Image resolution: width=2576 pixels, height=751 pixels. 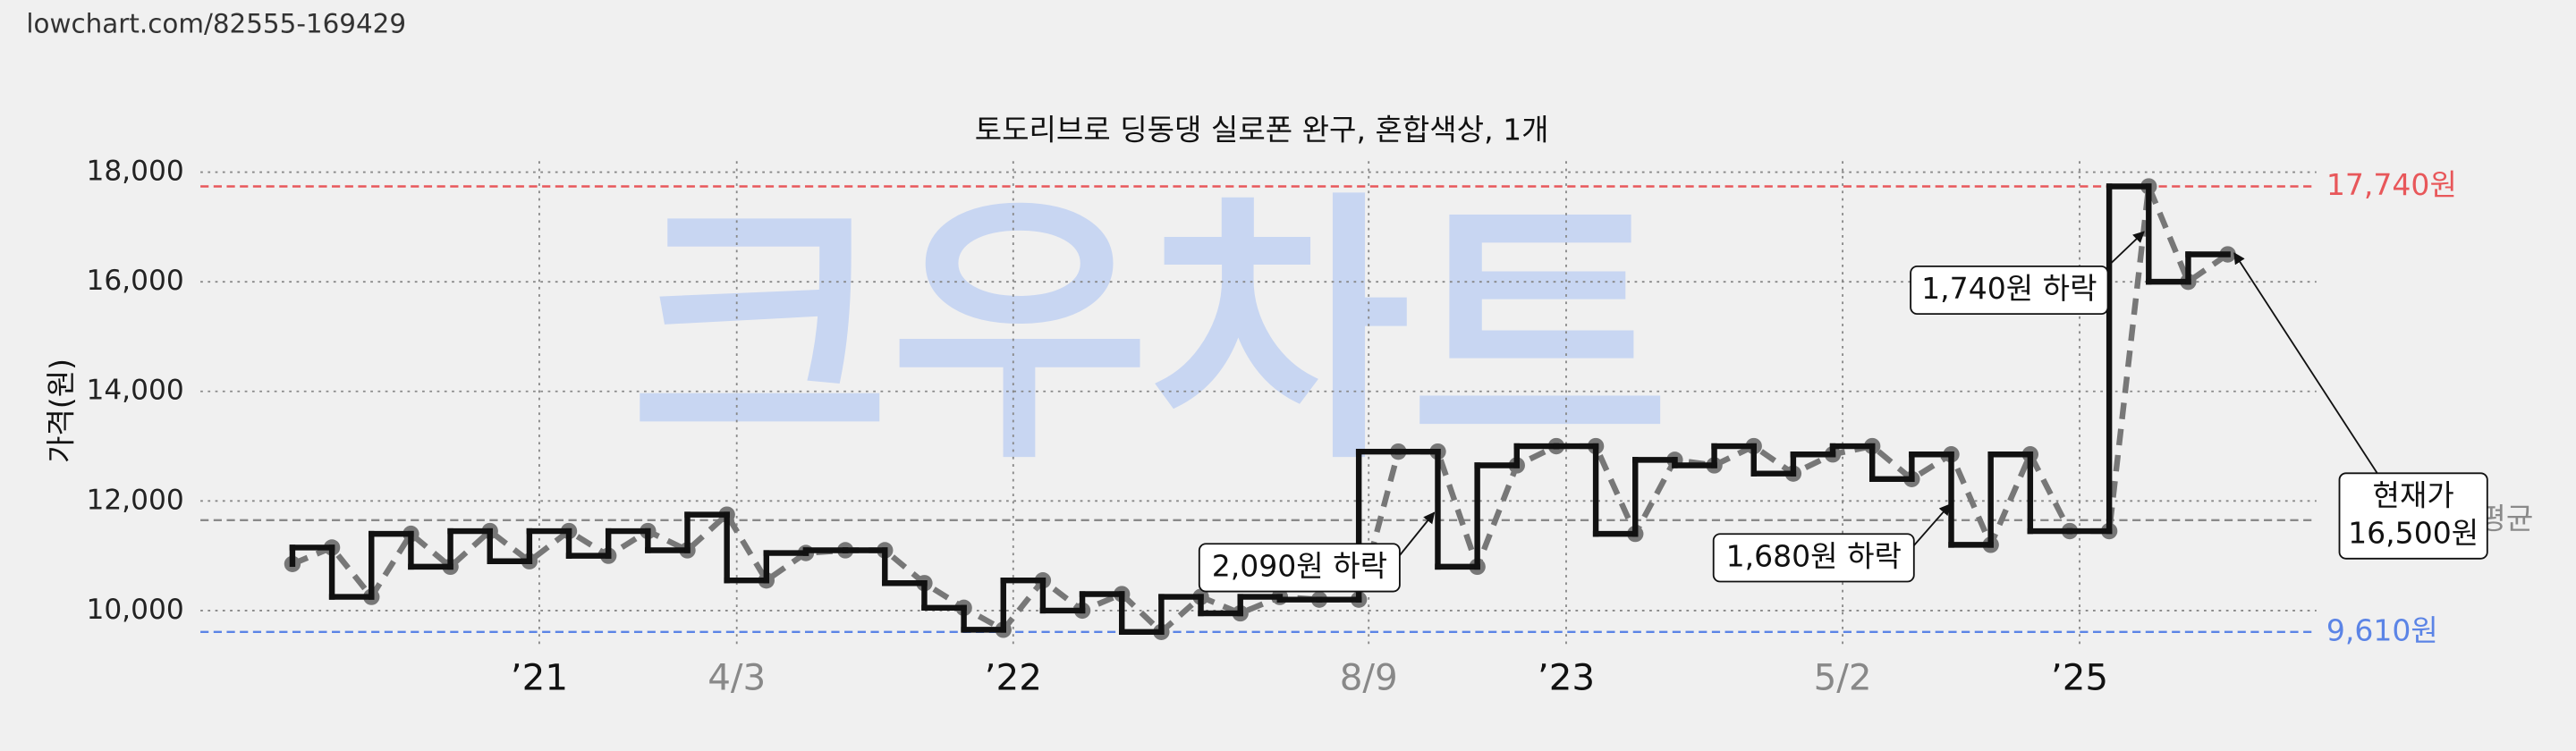 What do you see at coordinates (1013, 677) in the screenshot?
I see `x-tick-label: ’22` at bounding box center [1013, 677].